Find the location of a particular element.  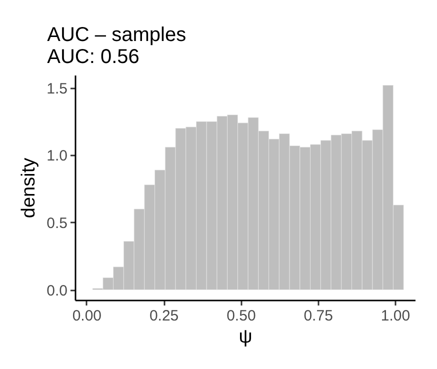

y-tick-label: 1.0 is located at coordinates (57, 156).